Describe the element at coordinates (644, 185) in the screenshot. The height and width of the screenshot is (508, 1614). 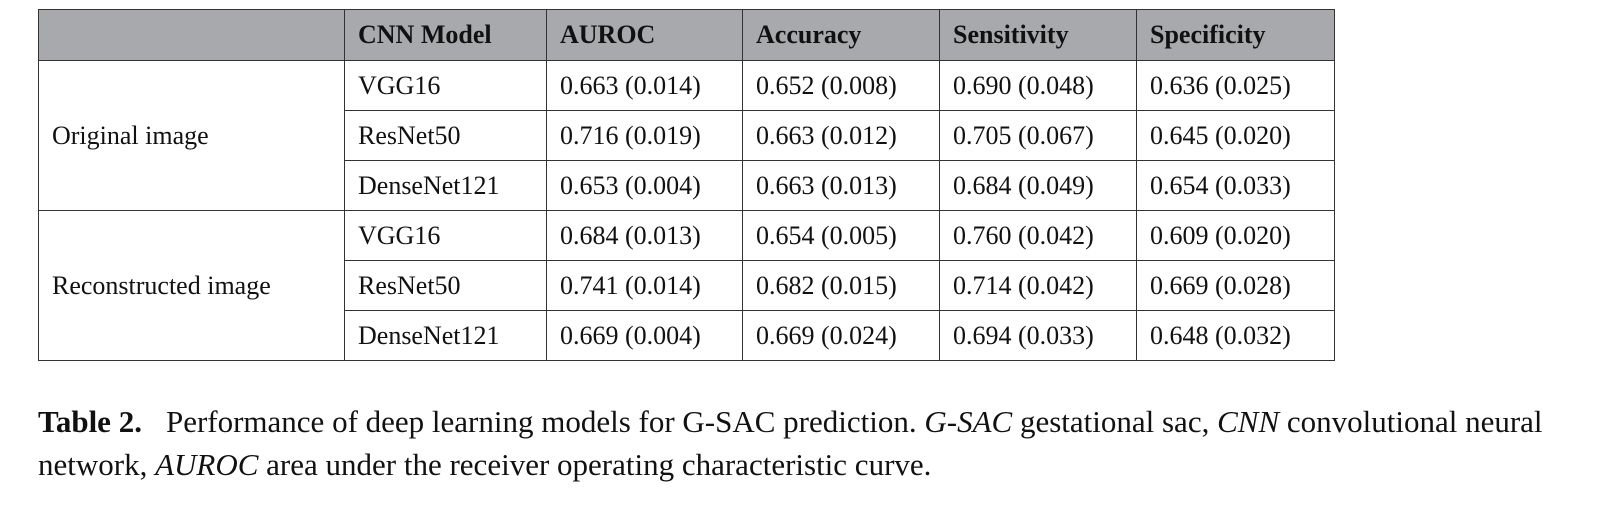
I see `auroc-cell: 0.653 (0.004)` at that location.